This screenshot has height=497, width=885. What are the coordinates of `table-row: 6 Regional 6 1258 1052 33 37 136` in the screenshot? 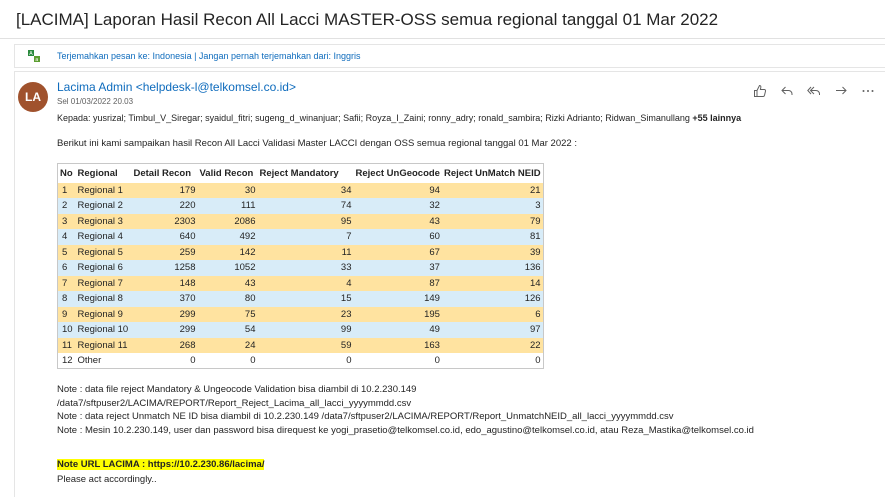 It's located at (300, 268).